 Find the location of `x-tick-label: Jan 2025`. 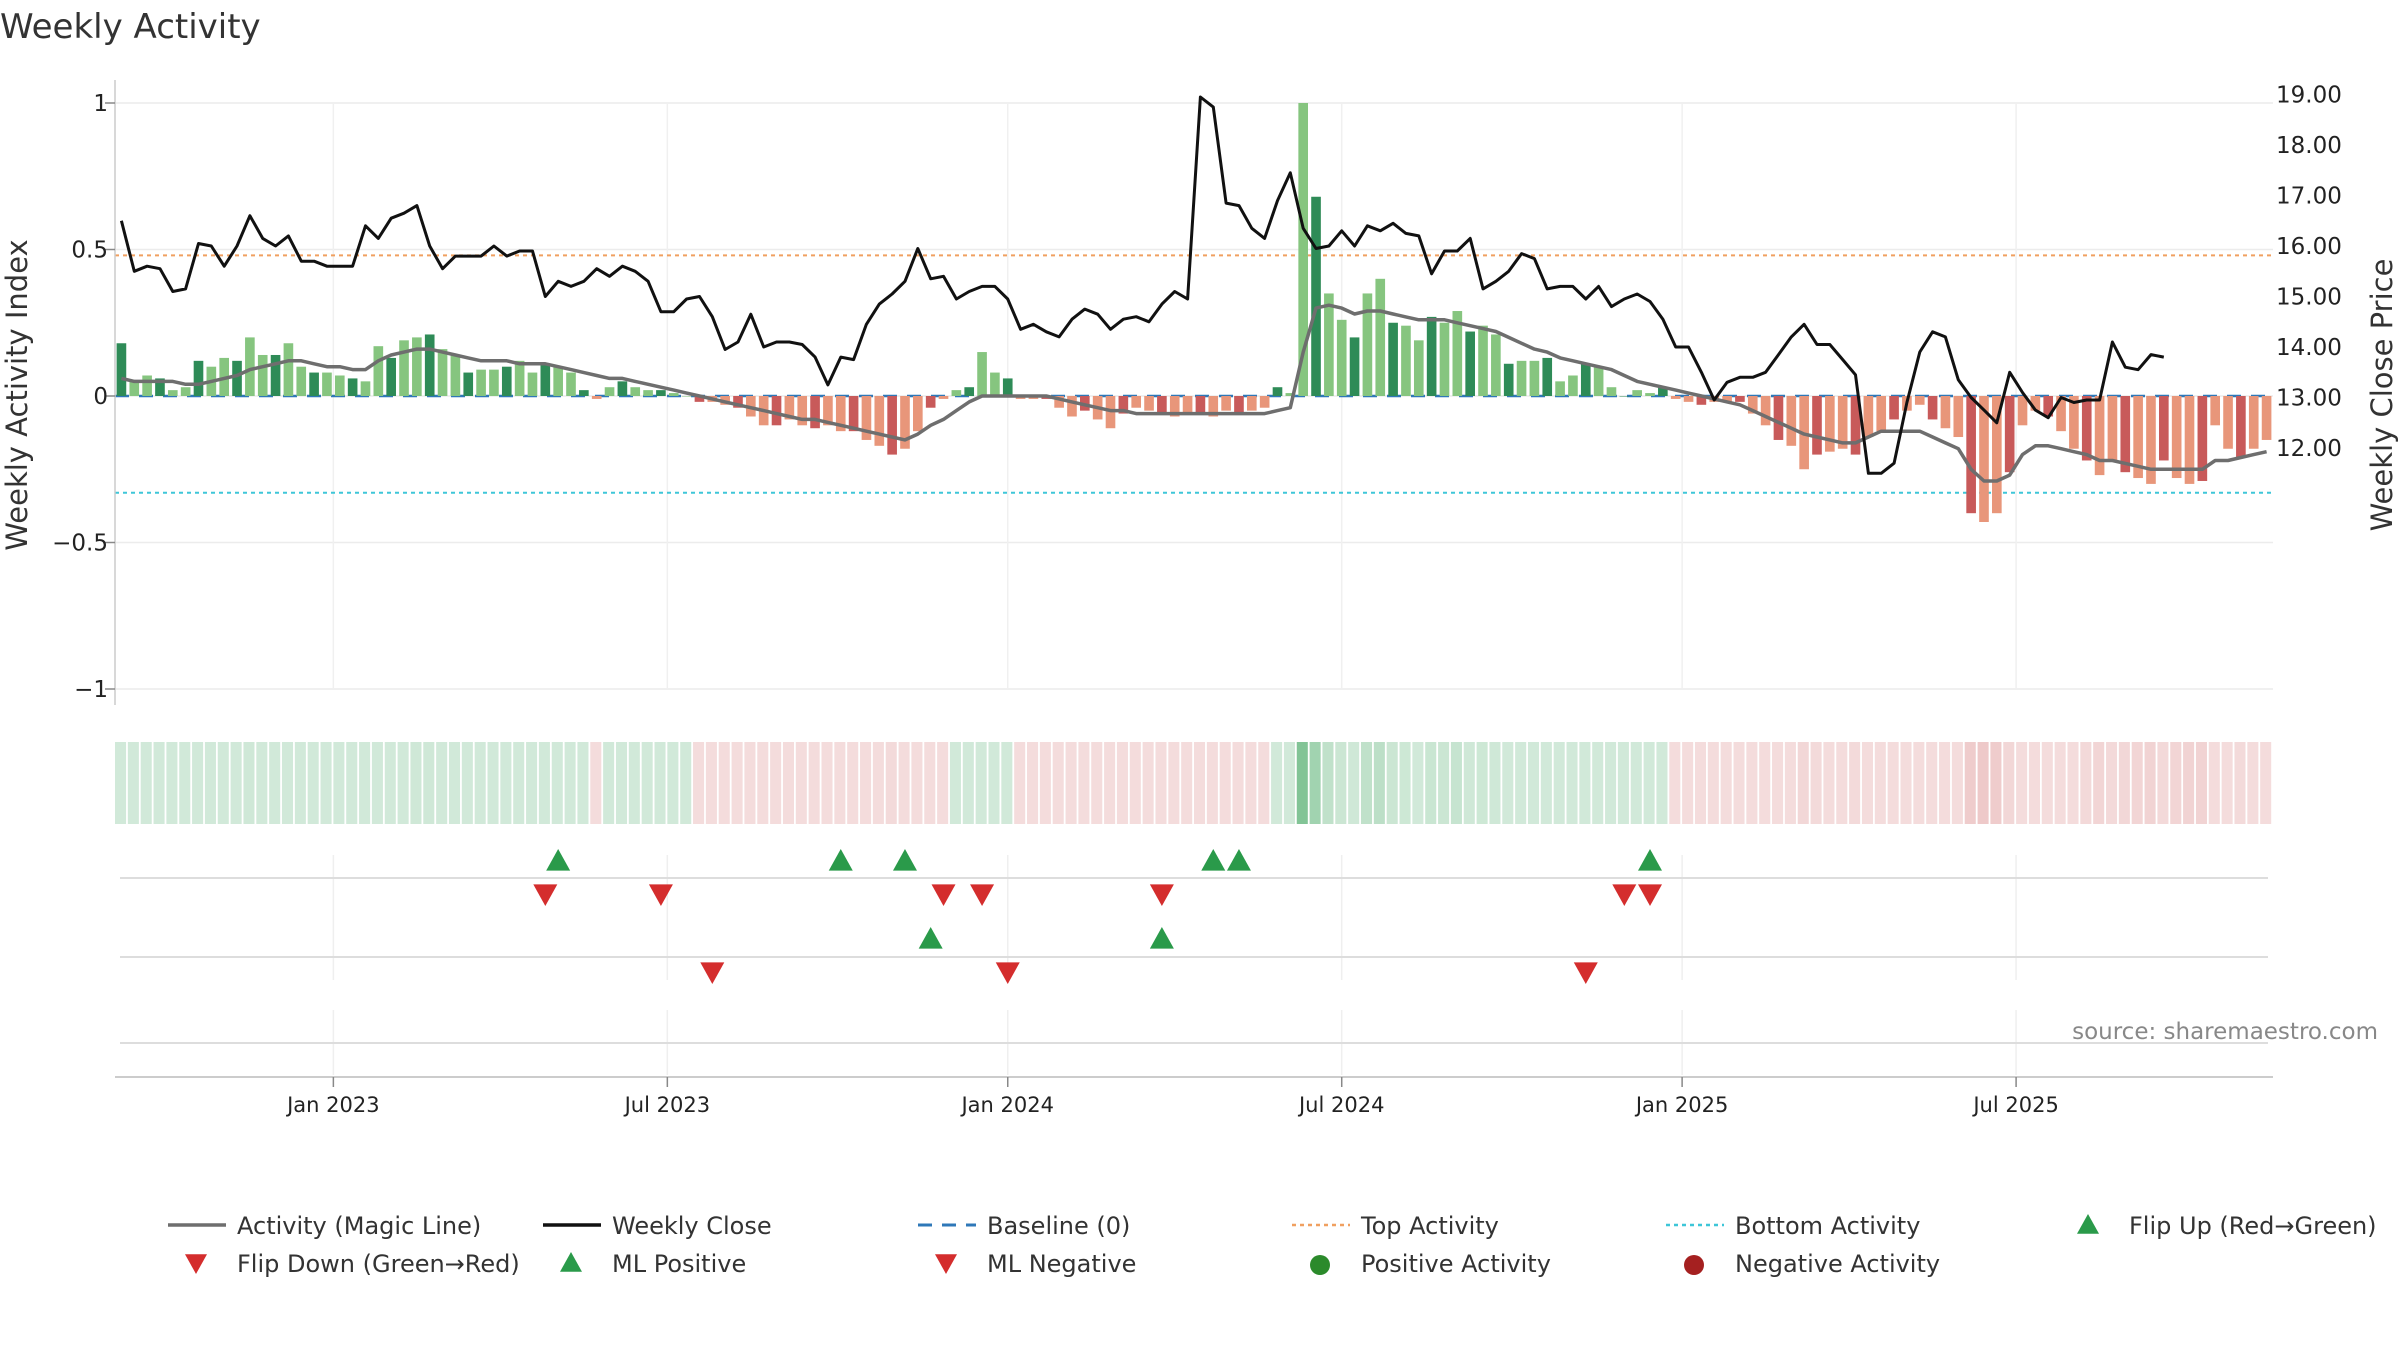

x-tick-label: Jan 2025 is located at coordinates (1681, 1105).